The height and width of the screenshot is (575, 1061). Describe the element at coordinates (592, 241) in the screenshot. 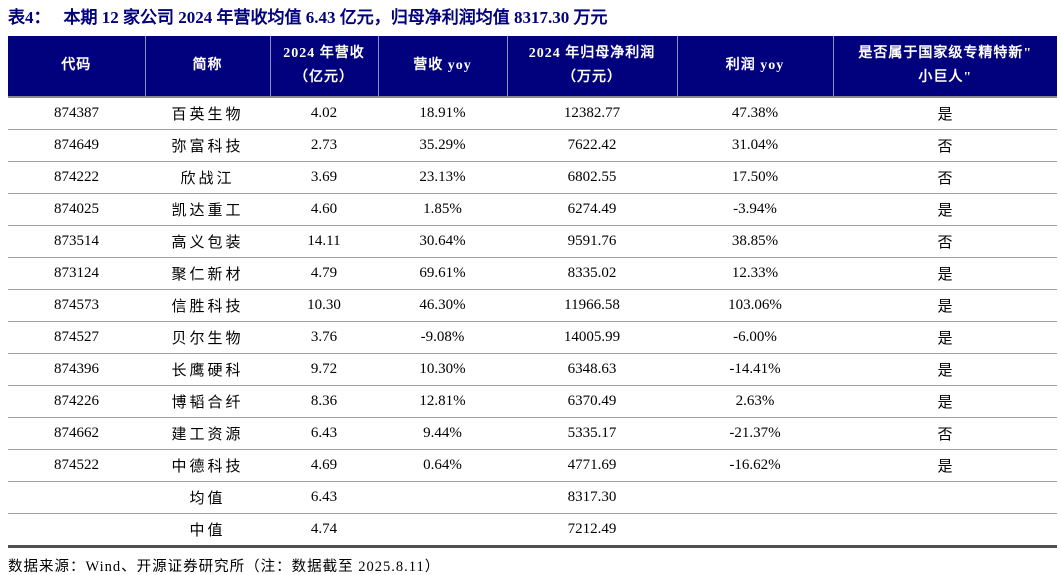

I see `cell-profit: 9591.76` at that location.